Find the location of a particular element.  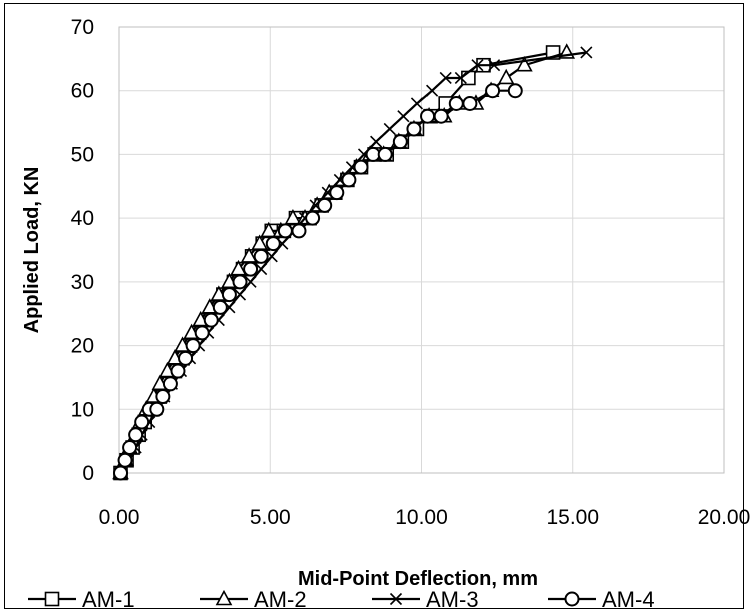

legend-label-am-1: AM-1 is located at coordinates (108, 599).